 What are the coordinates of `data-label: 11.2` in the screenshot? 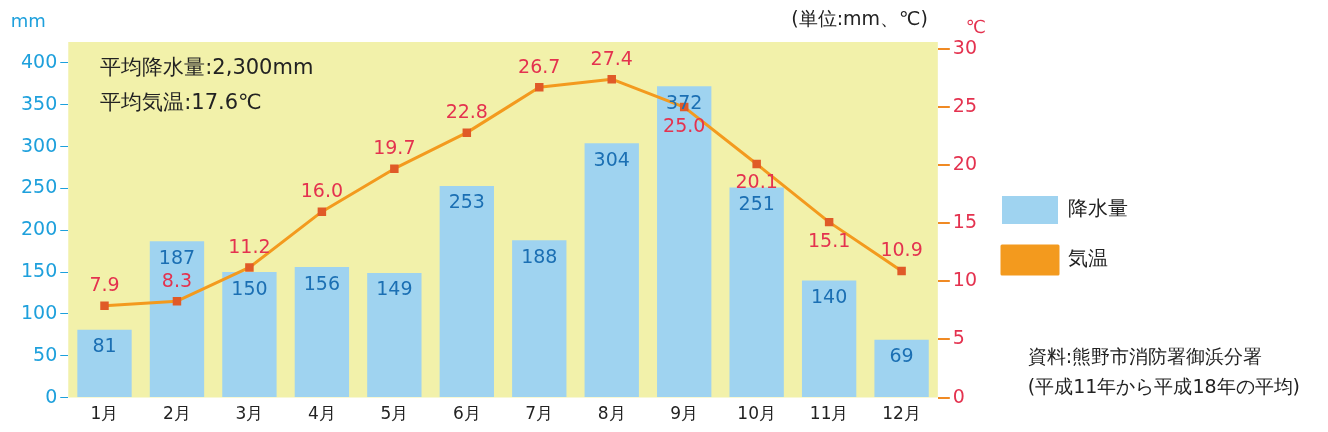 It's located at (249, 245).